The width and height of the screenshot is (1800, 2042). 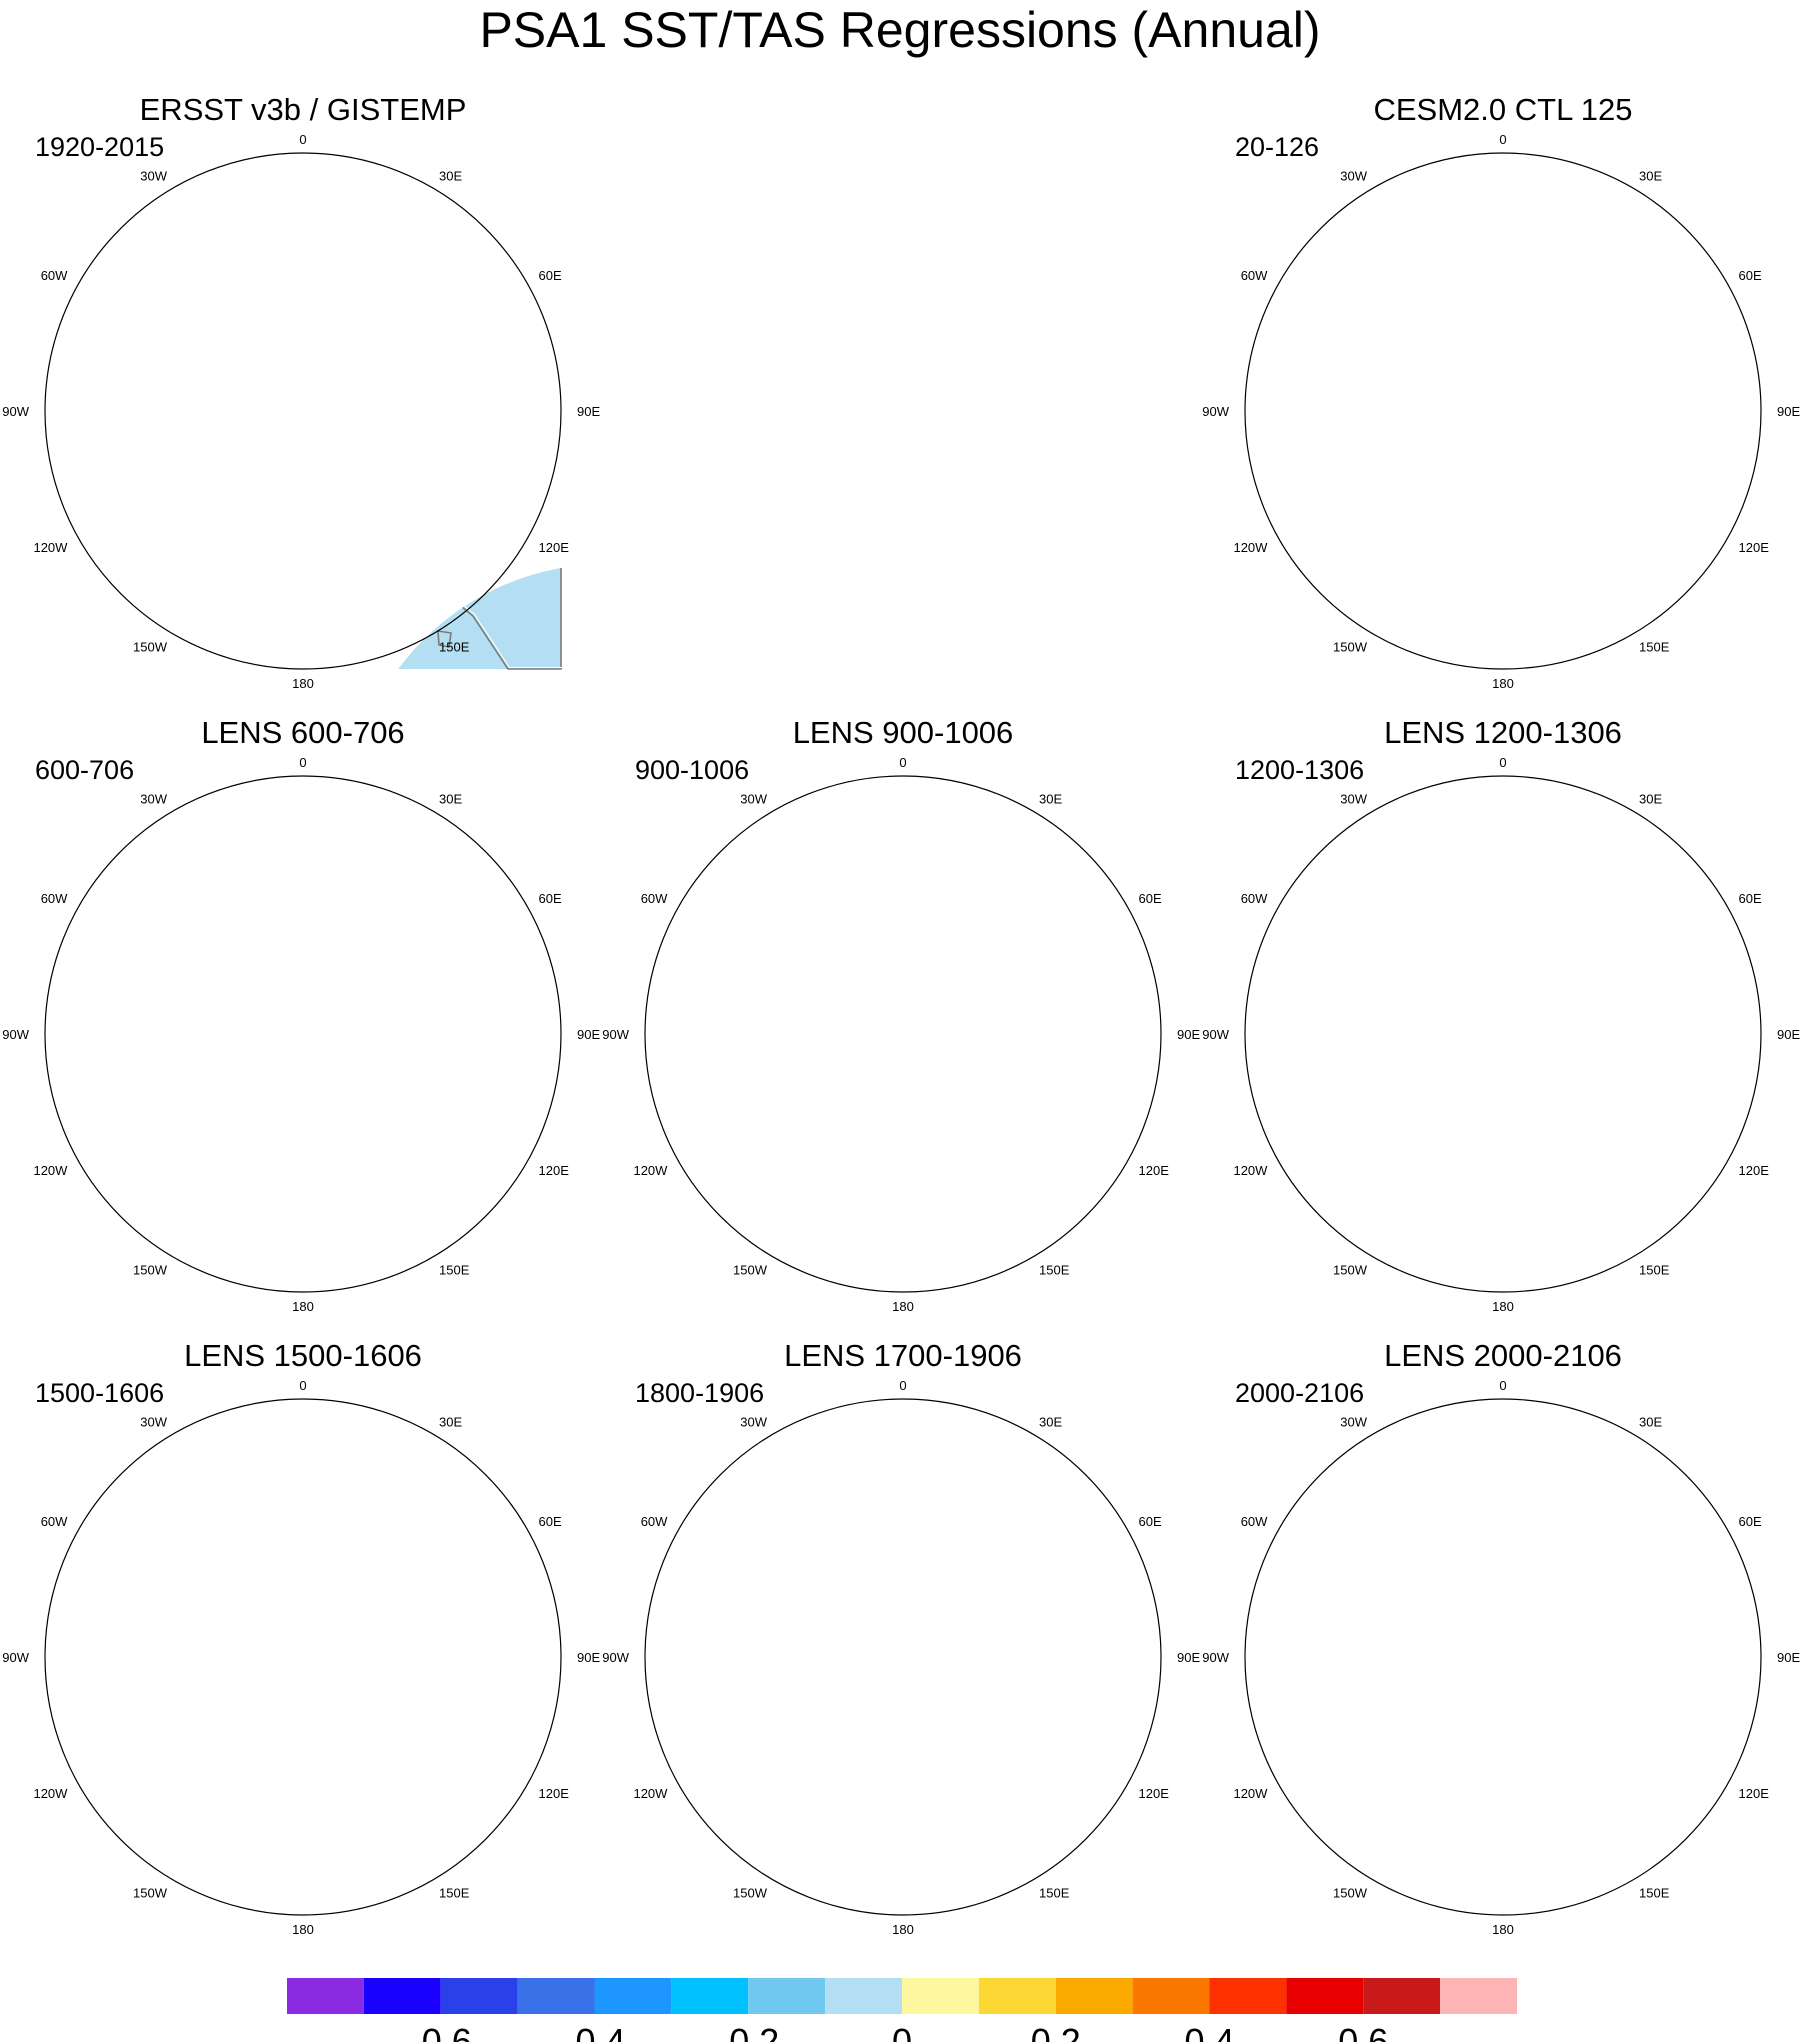 I want to click on colorbar-label: -0.2, so click(x=748, y=2031).